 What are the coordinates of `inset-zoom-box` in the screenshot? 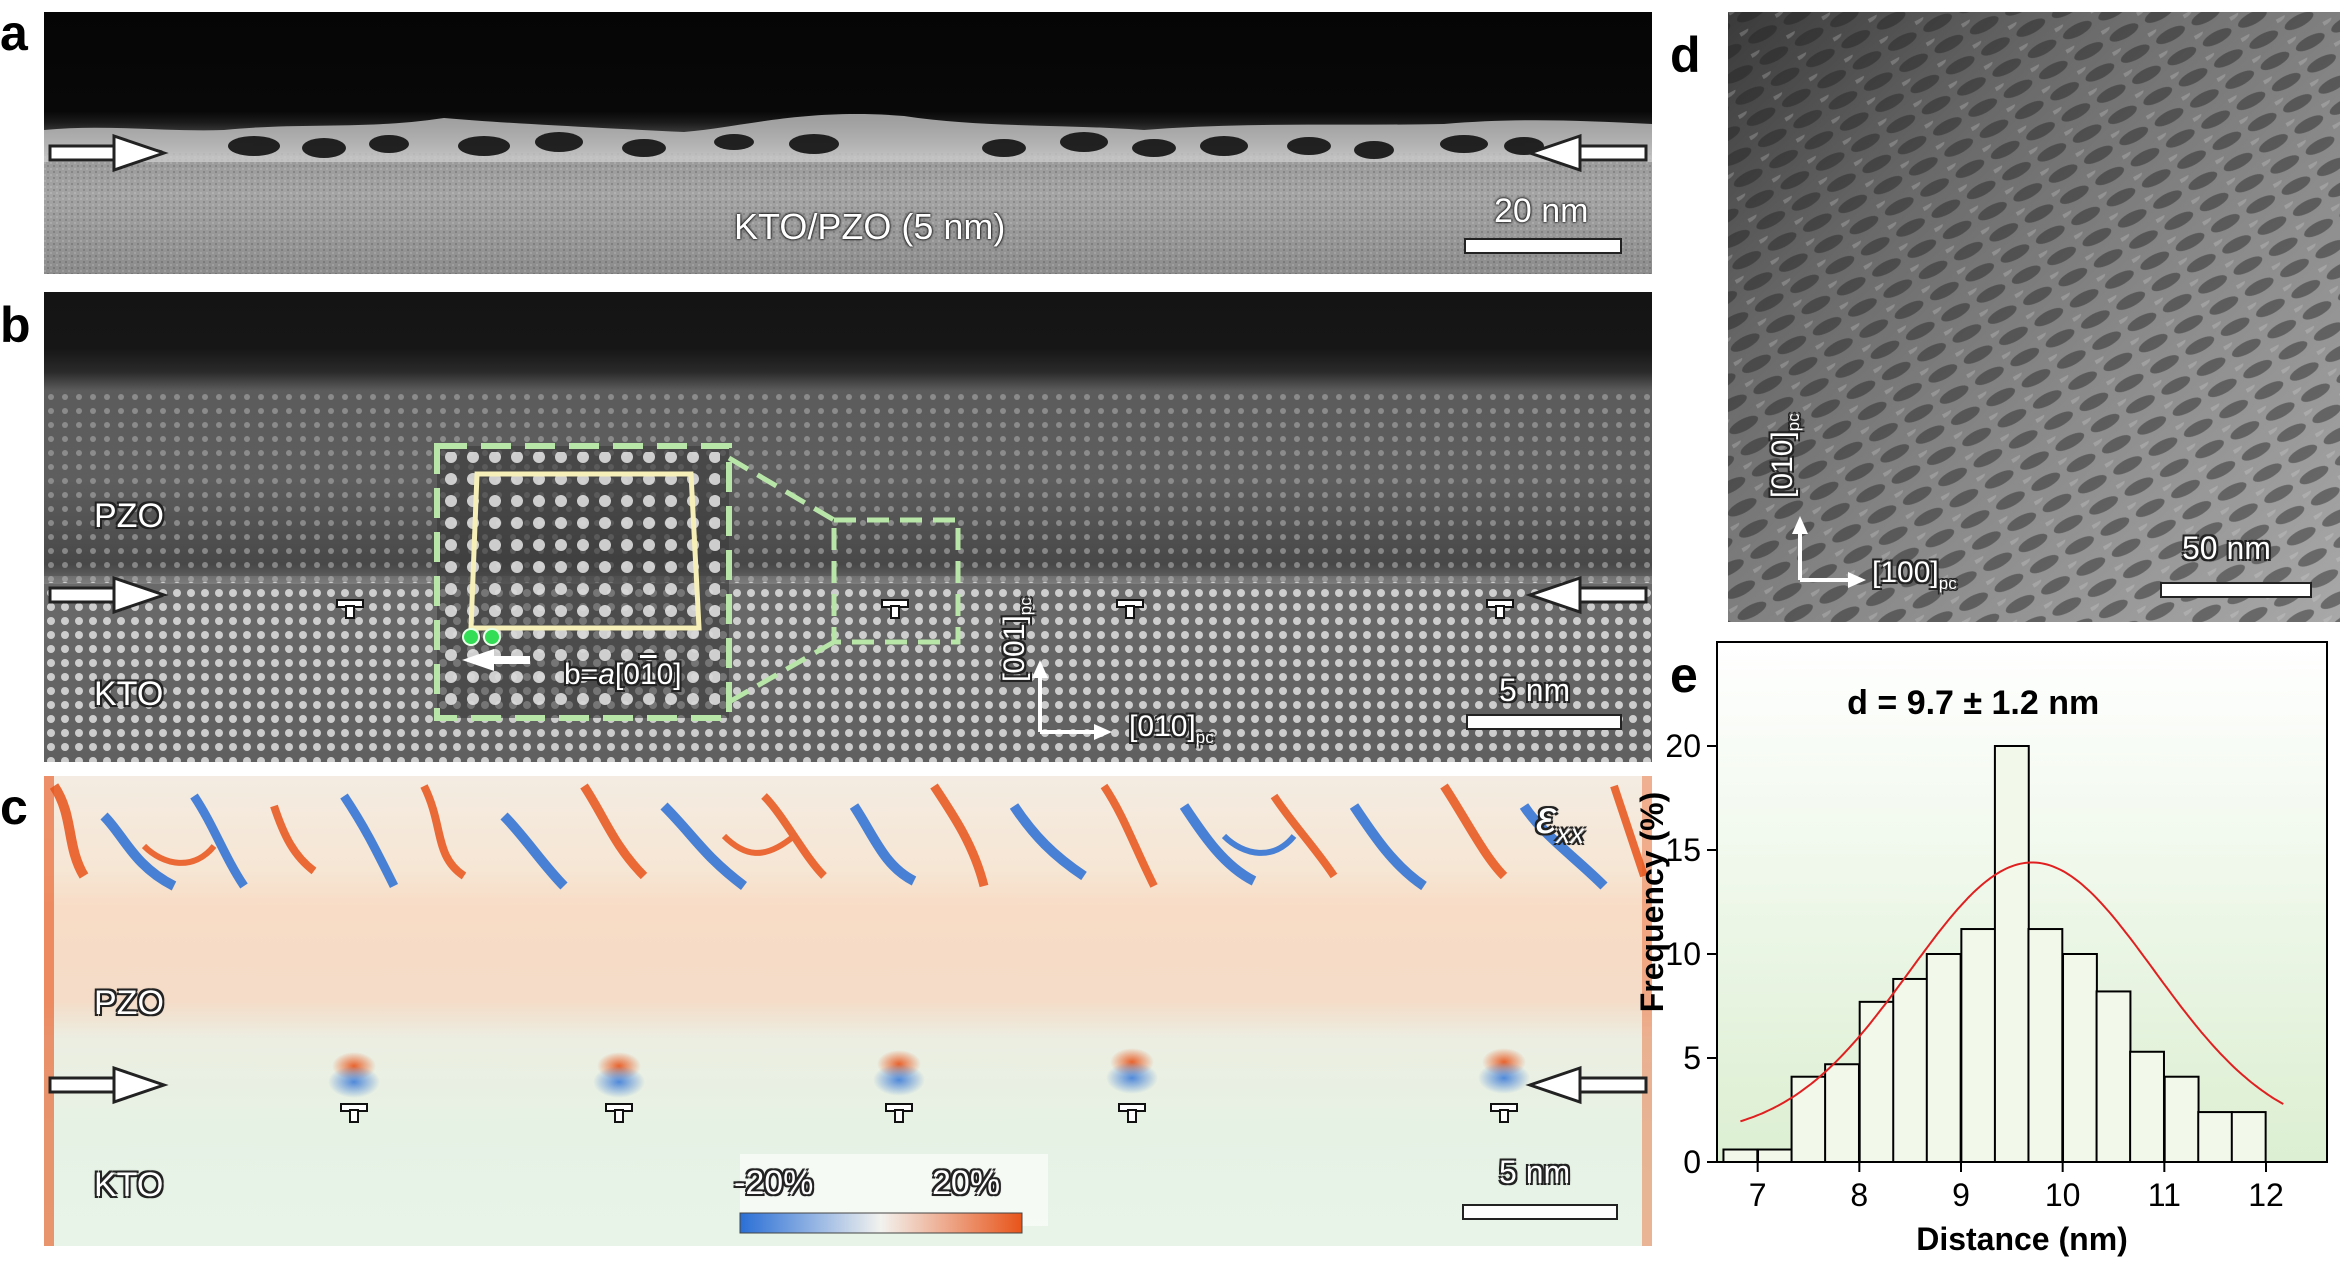 It's located at (583, 582).